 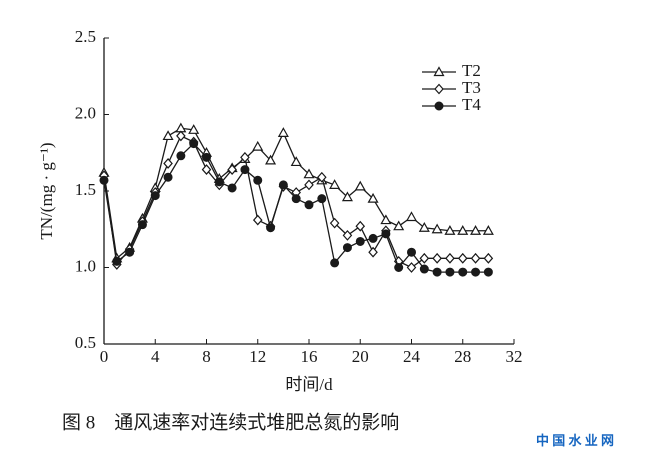 What do you see at coordinates (309, 384) in the screenshot?
I see `x-axis-label: 时间/d` at bounding box center [309, 384].